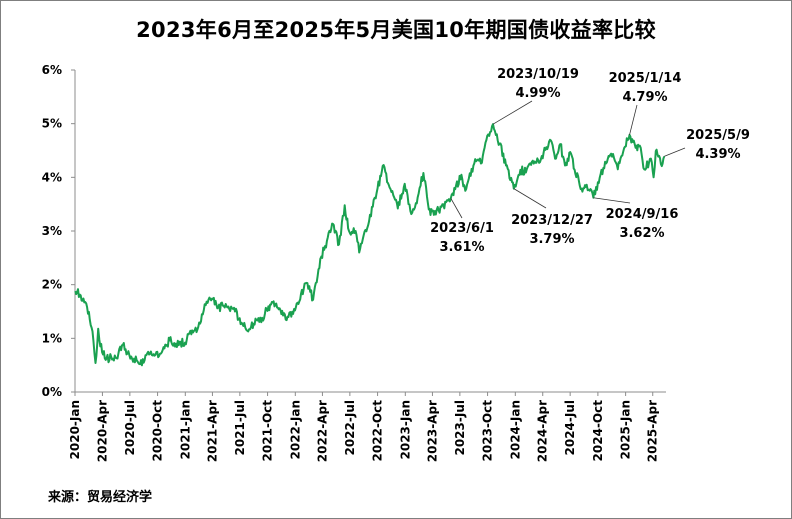 The height and width of the screenshot is (519, 792). I want to click on x-tick-label: 2024-Jan, so click(515, 429).